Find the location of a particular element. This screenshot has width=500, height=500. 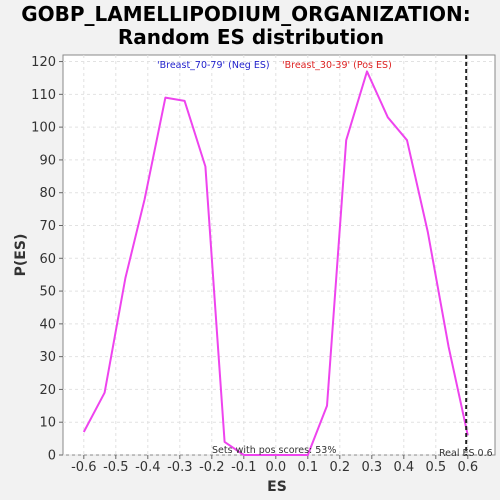

x-tick-label: -0.3 is located at coordinates (179, 467).